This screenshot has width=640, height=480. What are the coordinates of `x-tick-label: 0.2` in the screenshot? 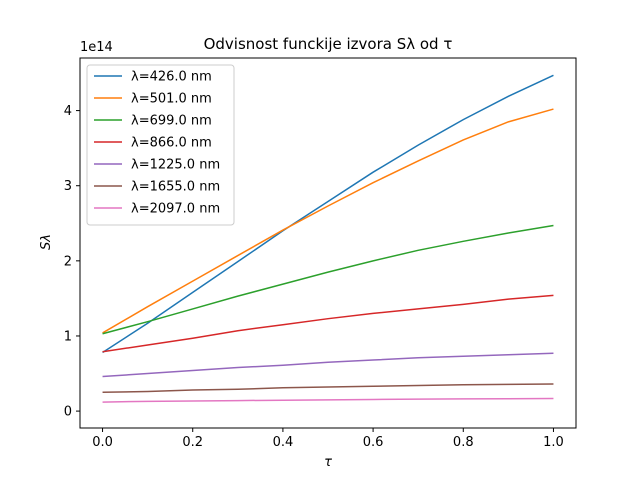 It's located at (192, 442).